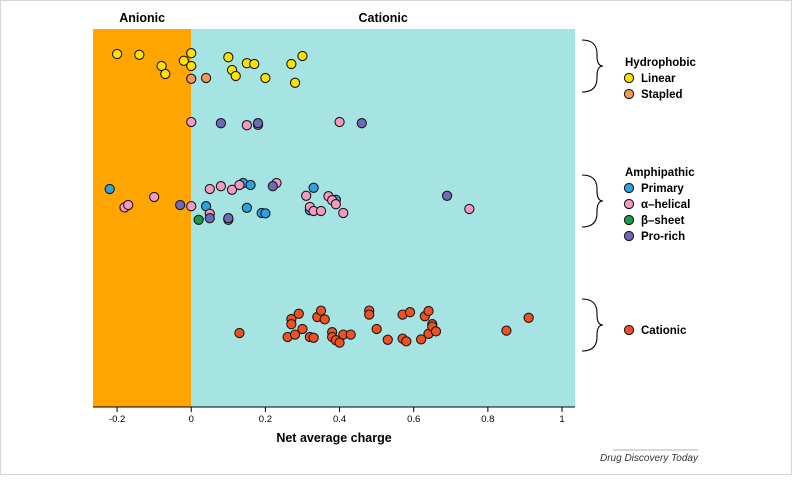 This screenshot has width=792, height=480. What do you see at coordinates (664, 331) in the screenshot?
I see `legend-label-cationic: Cationic` at bounding box center [664, 331].